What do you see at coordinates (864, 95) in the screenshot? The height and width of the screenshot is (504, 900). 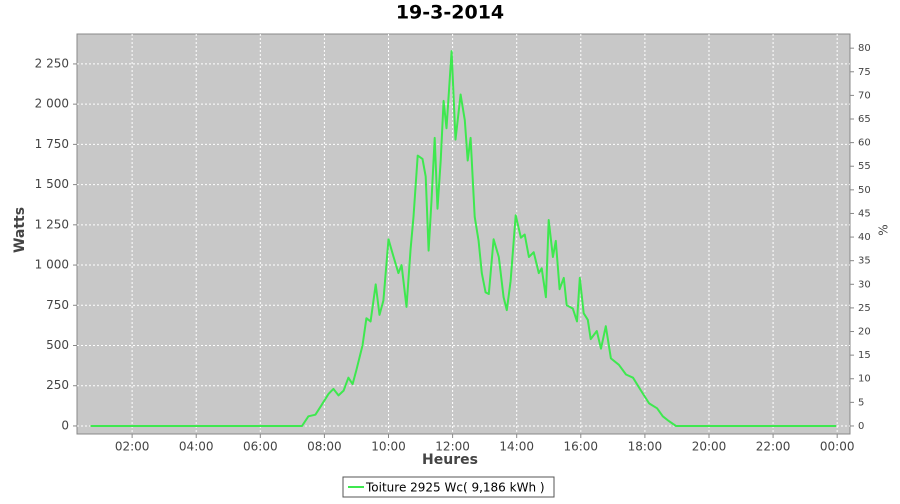 I see `y2-tick-label: 70` at bounding box center [864, 95].